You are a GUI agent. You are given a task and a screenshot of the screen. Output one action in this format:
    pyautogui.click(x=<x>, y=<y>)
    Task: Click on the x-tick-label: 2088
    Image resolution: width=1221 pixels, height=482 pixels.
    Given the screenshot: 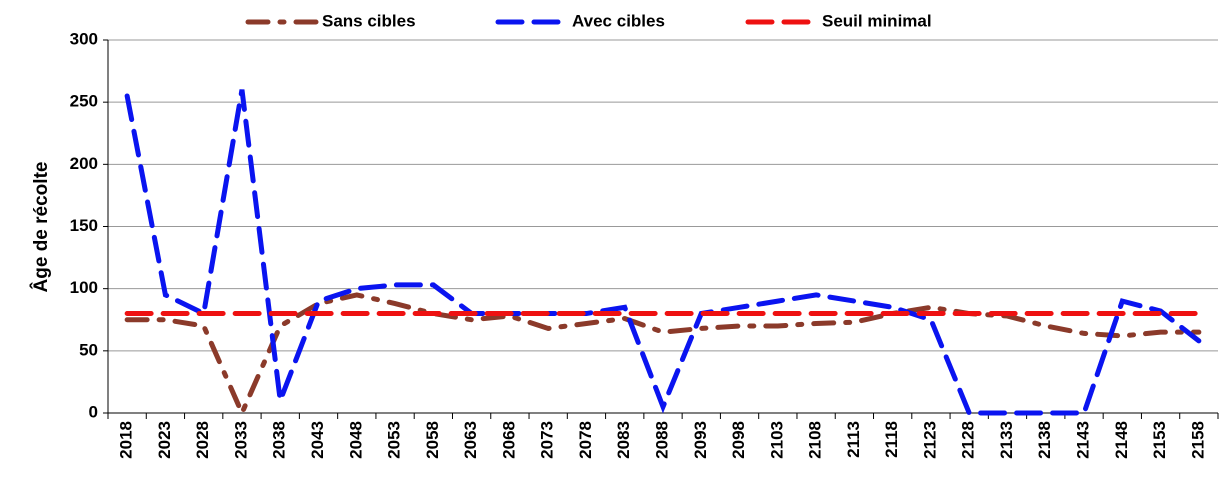 What is the action you would take?
    pyautogui.click(x=661, y=440)
    